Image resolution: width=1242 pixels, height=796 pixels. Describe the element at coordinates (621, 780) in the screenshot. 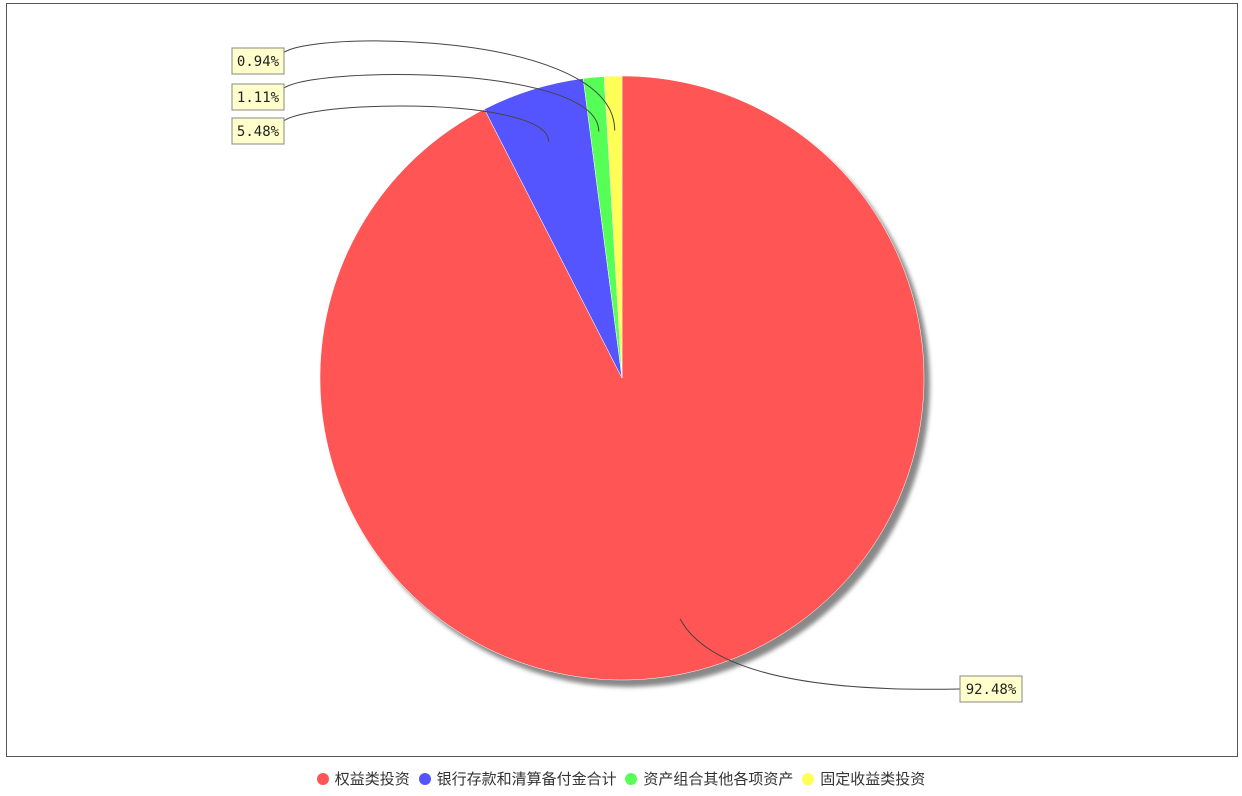

I see `legend: 权益类投资 银行存款和清算备付金合计 资产组合其他各项资产 固定收益类投资` at that location.